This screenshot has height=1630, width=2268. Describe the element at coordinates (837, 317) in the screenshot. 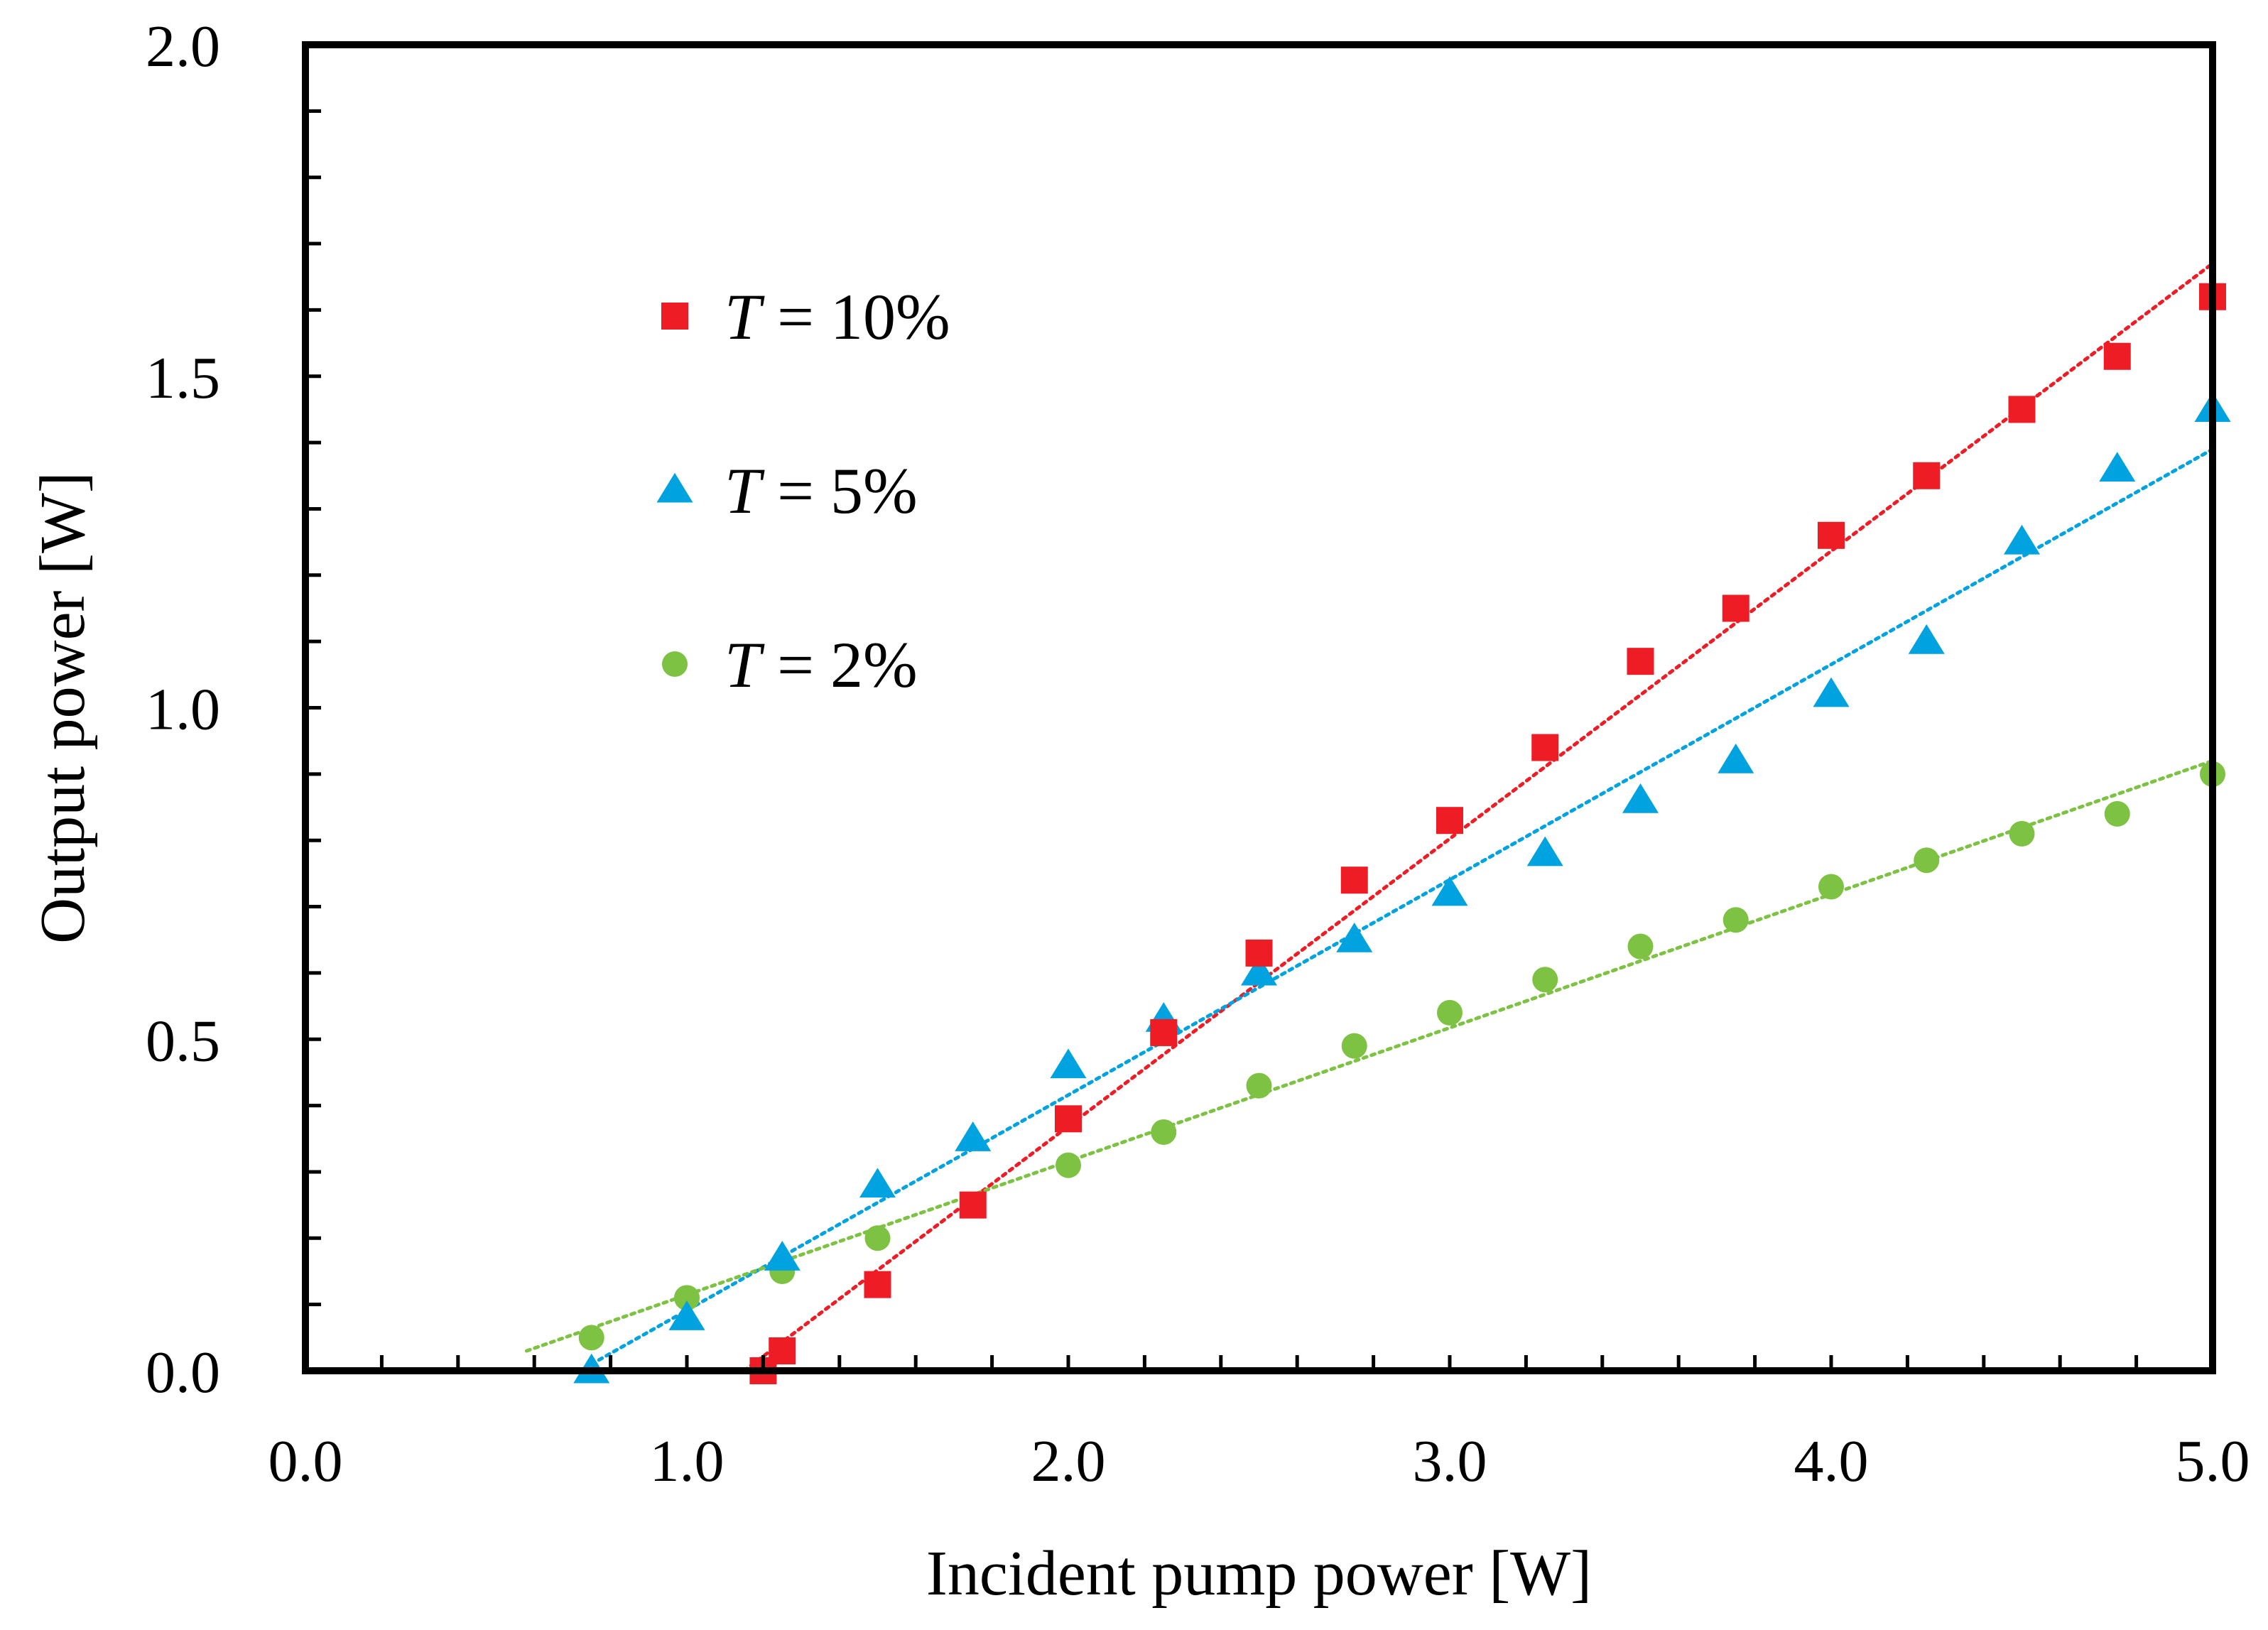

I see `legend-label: T = 10%` at that location.